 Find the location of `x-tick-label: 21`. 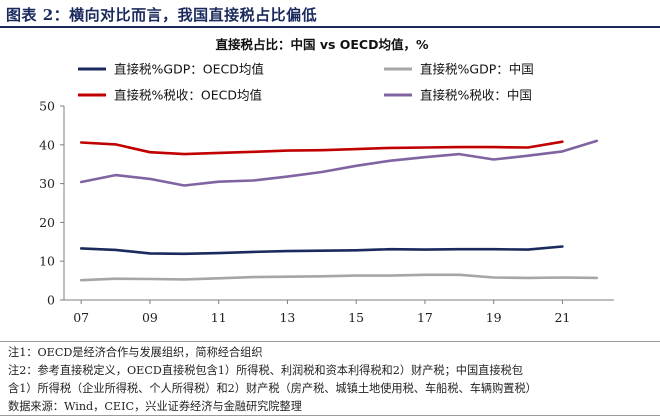

x-tick-label: 21 is located at coordinates (562, 317).